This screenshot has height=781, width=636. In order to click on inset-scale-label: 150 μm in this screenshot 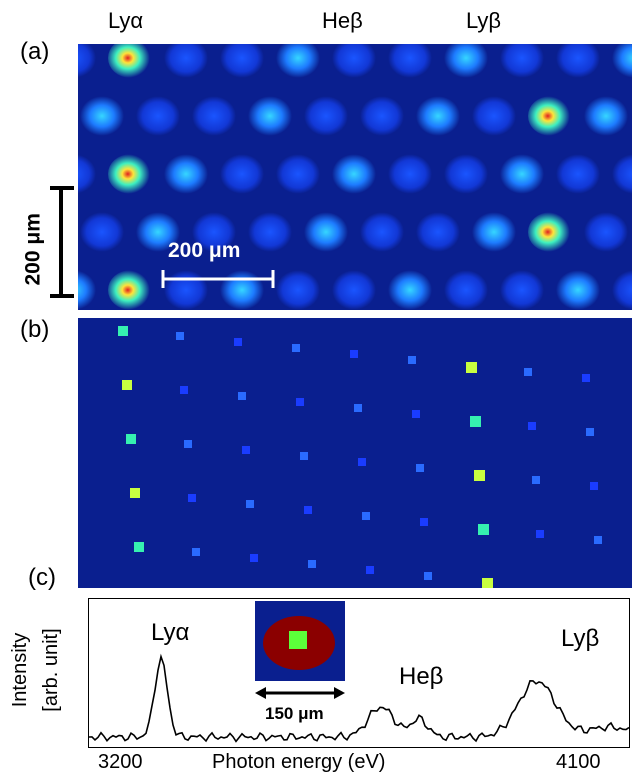, I will do `click(294, 713)`.